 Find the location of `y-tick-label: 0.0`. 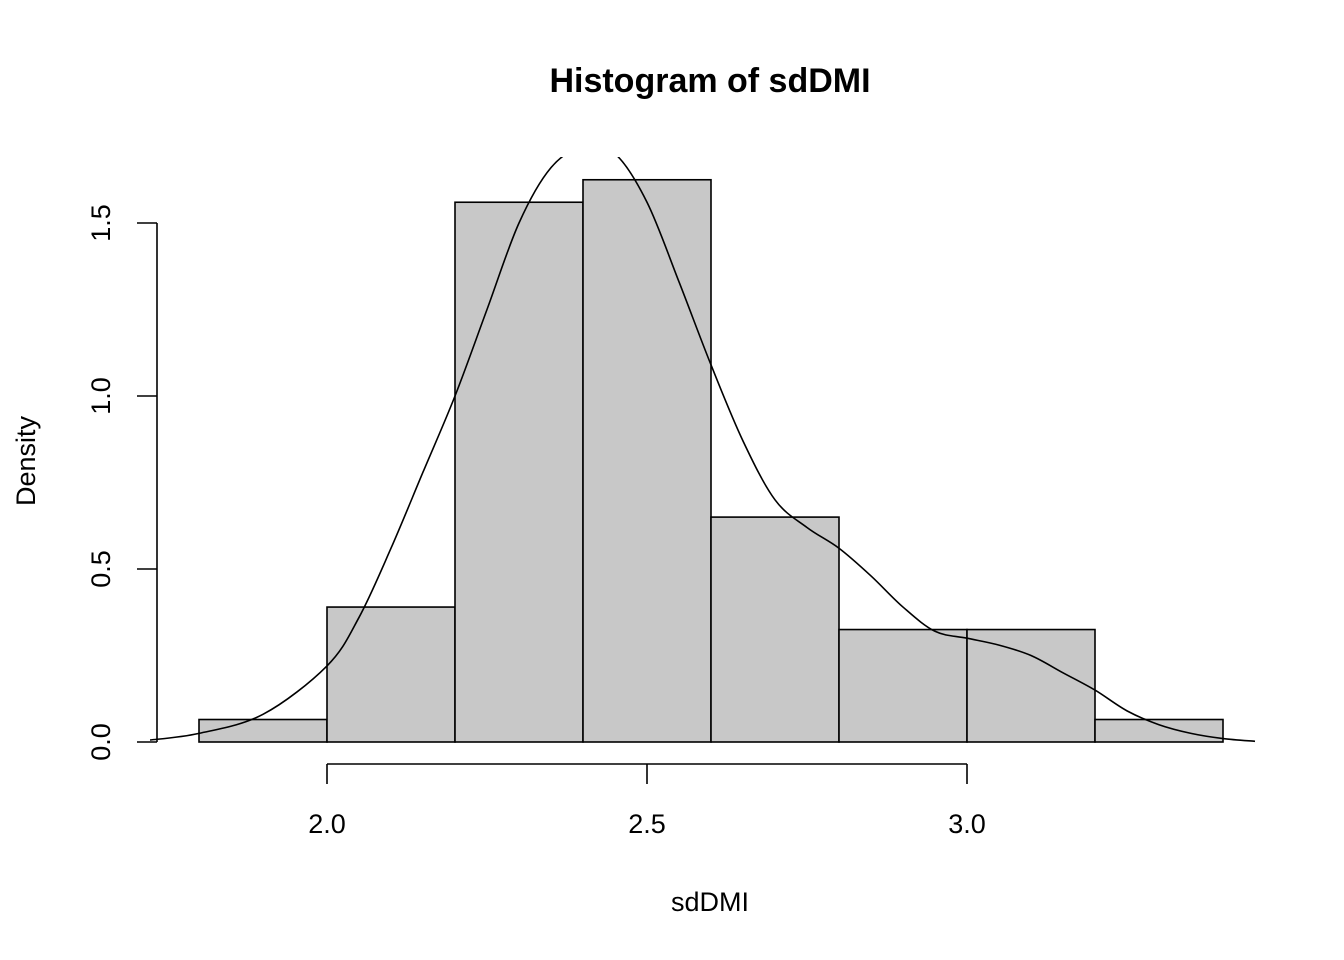

y-tick-label: 0.0 is located at coordinates (101, 742).